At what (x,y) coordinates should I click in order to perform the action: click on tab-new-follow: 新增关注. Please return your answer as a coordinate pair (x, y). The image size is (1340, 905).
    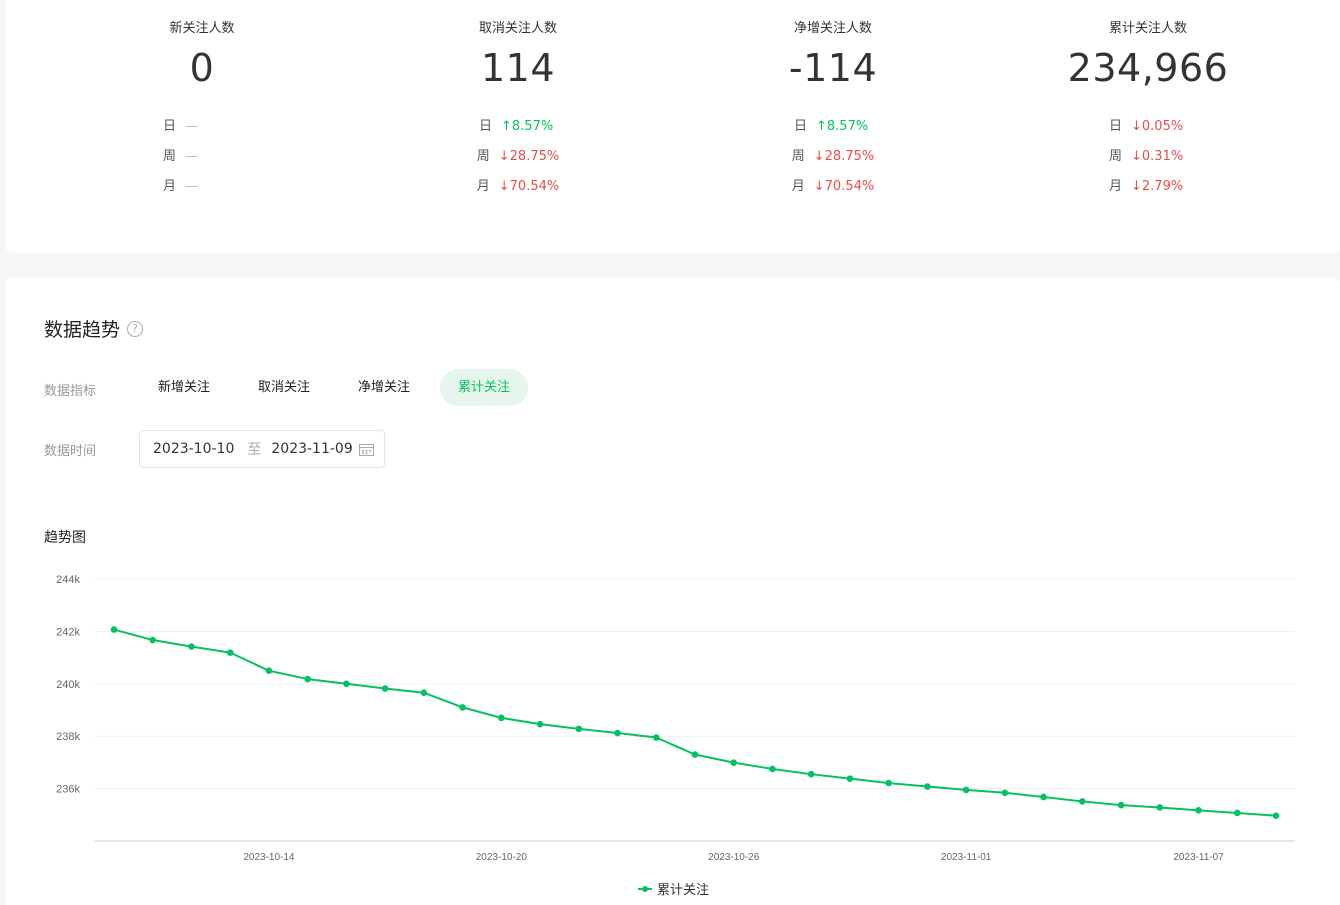
    Looking at the image, I should click on (184, 387).